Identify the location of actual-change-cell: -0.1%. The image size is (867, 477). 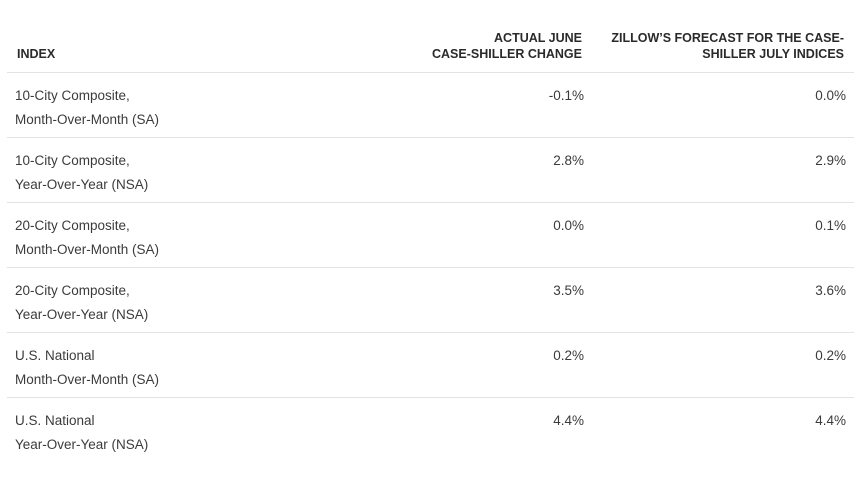
(454, 105).